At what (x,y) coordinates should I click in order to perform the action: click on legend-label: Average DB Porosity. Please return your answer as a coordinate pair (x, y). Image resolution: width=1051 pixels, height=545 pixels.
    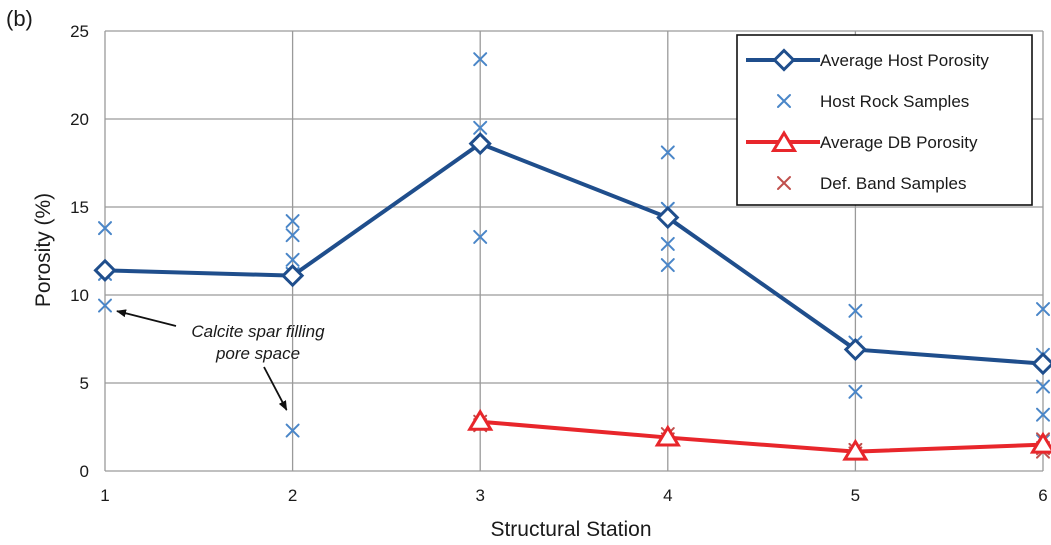
    Looking at the image, I should click on (899, 142).